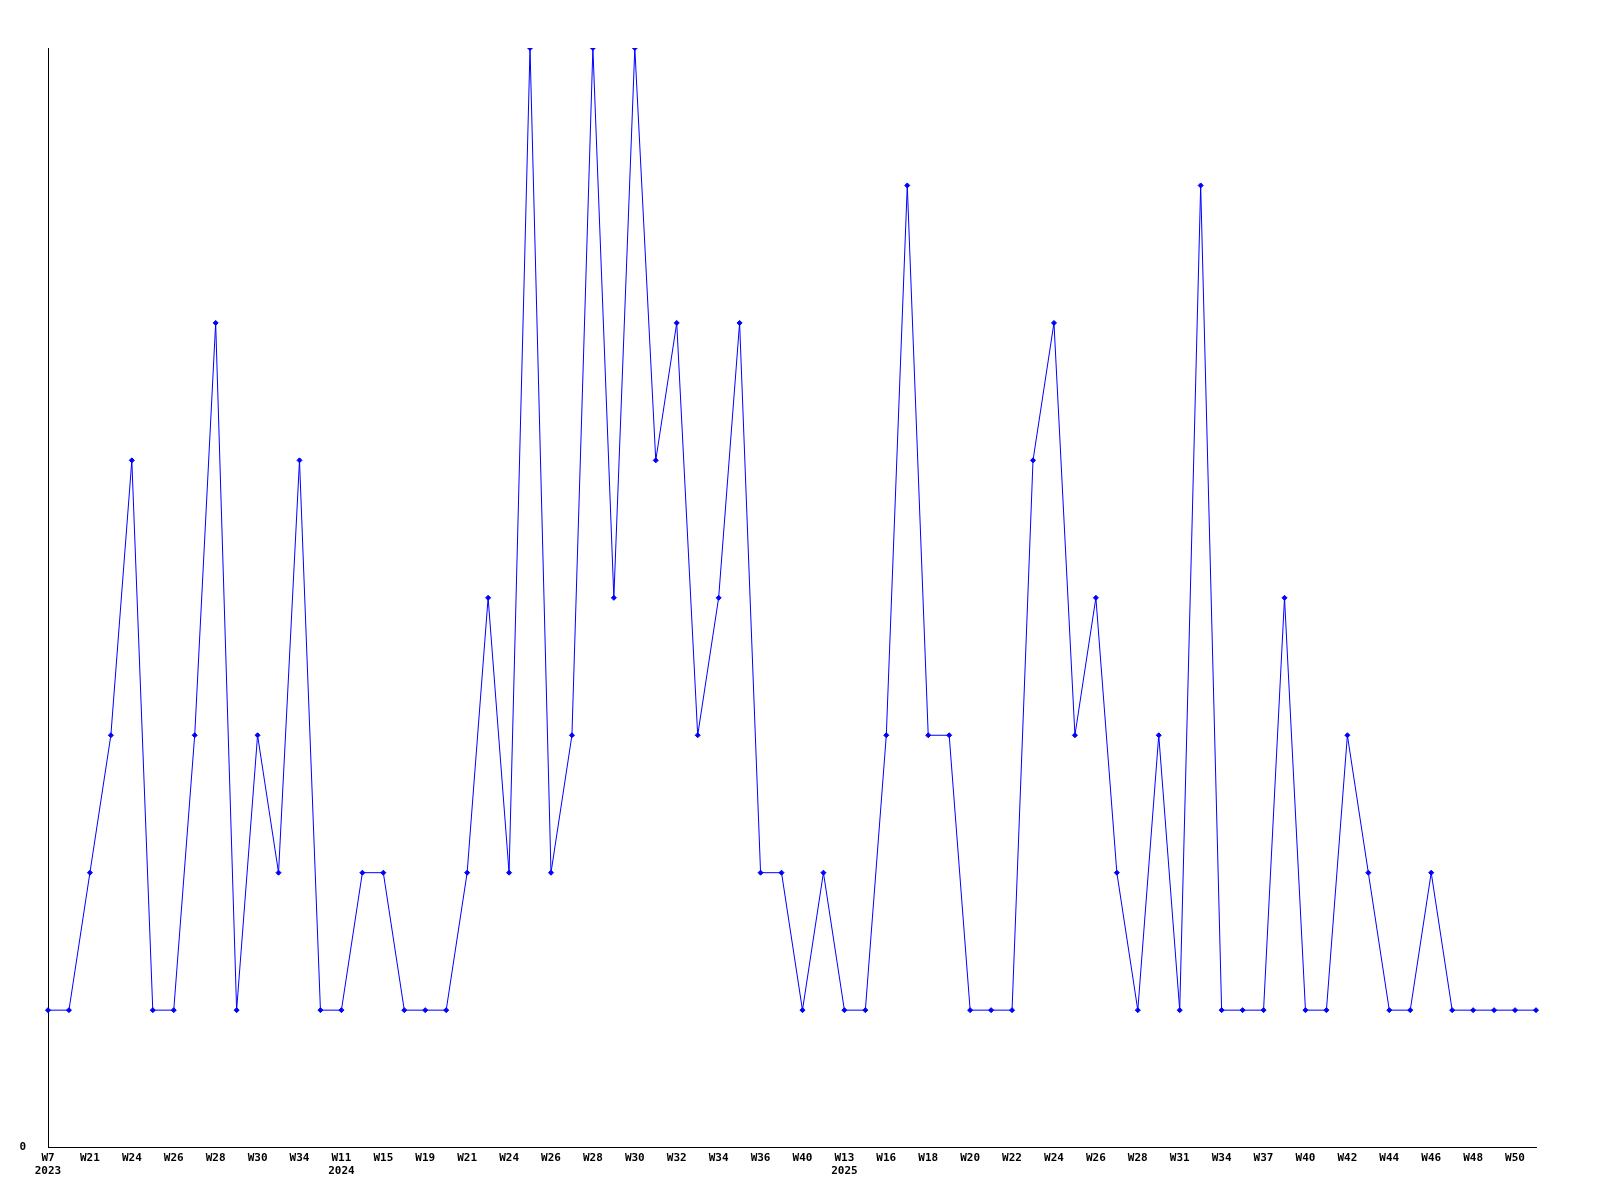  What do you see at coordinates (1473, 1158) in the screenshot?
I see `x-tick-label: W48` at bounding box center [1473, 1158].